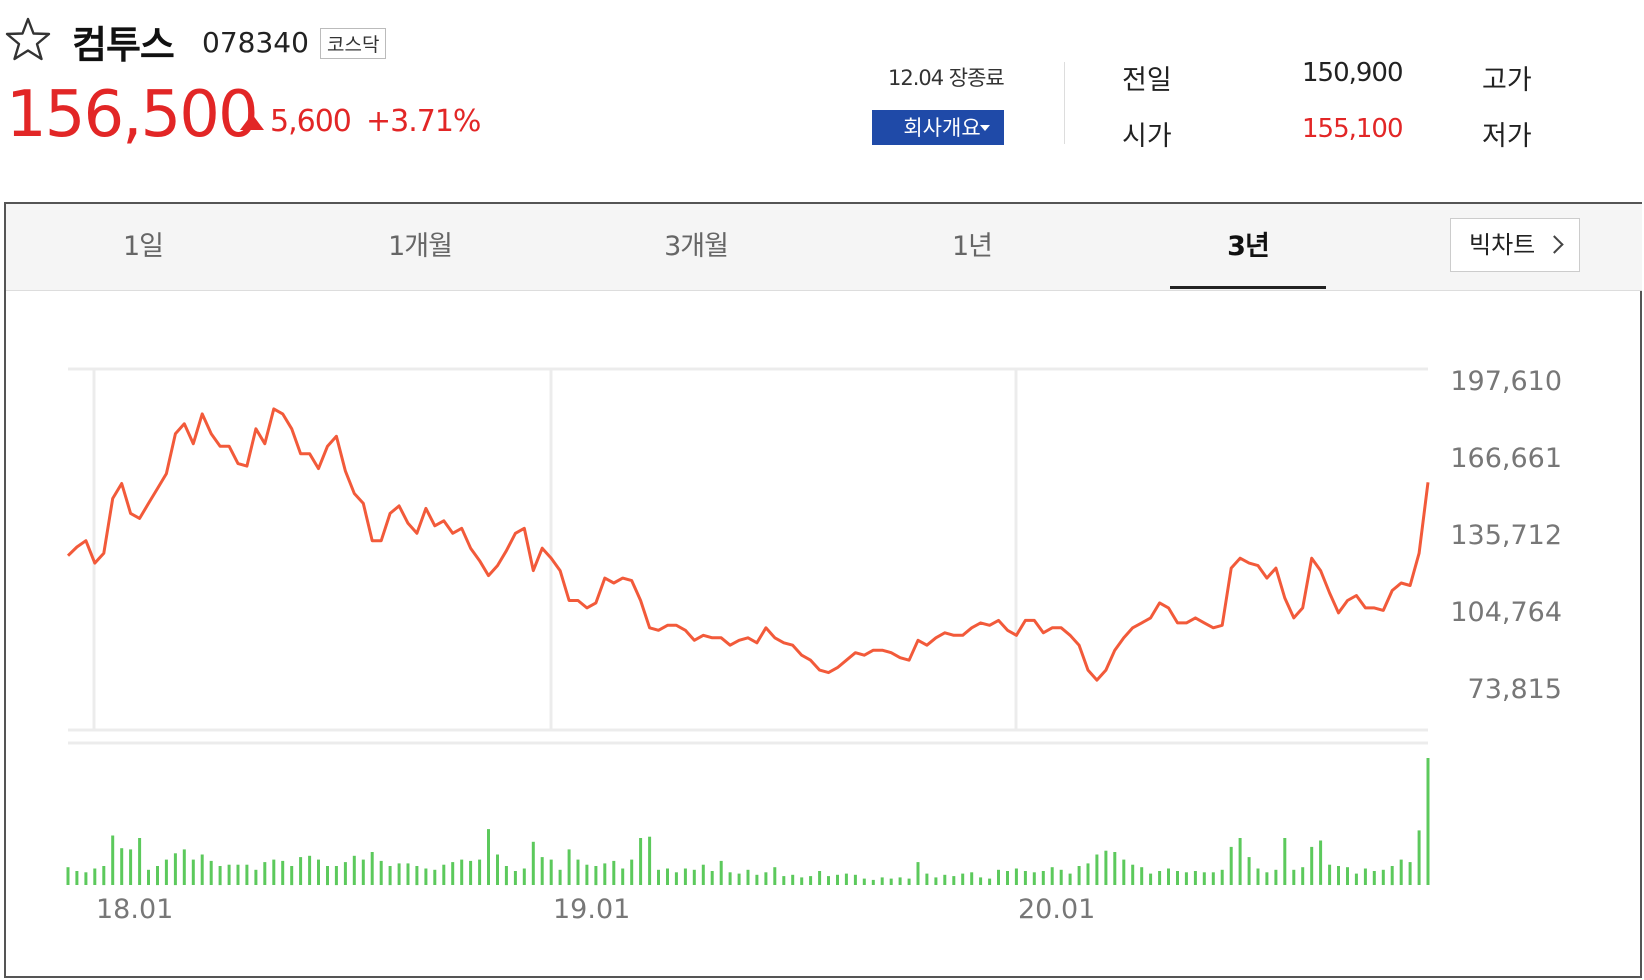 This screenshot has height=980, width=1644. I want to click on prev-close-label: 전일, so click(1147, 80).